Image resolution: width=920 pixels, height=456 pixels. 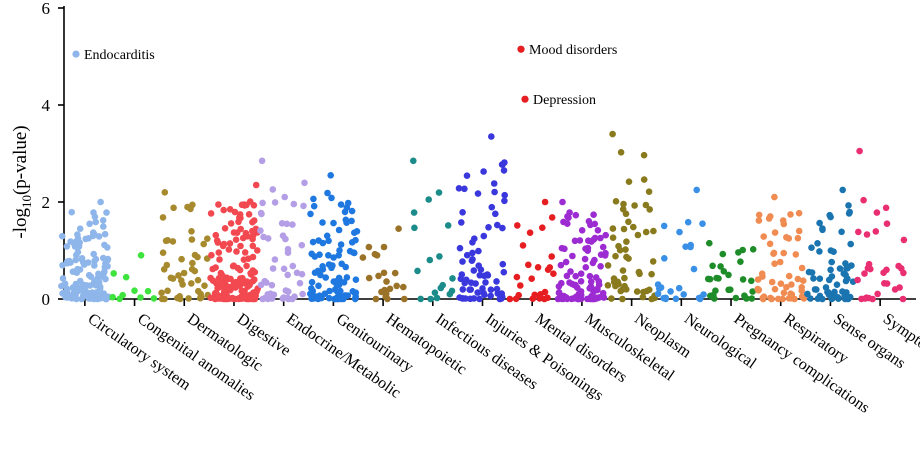 What do you see at coordinates (22, 181) in the screenshot?
I see `y-axis-label: -log10(p-value)` at bounding box center [22, 181].